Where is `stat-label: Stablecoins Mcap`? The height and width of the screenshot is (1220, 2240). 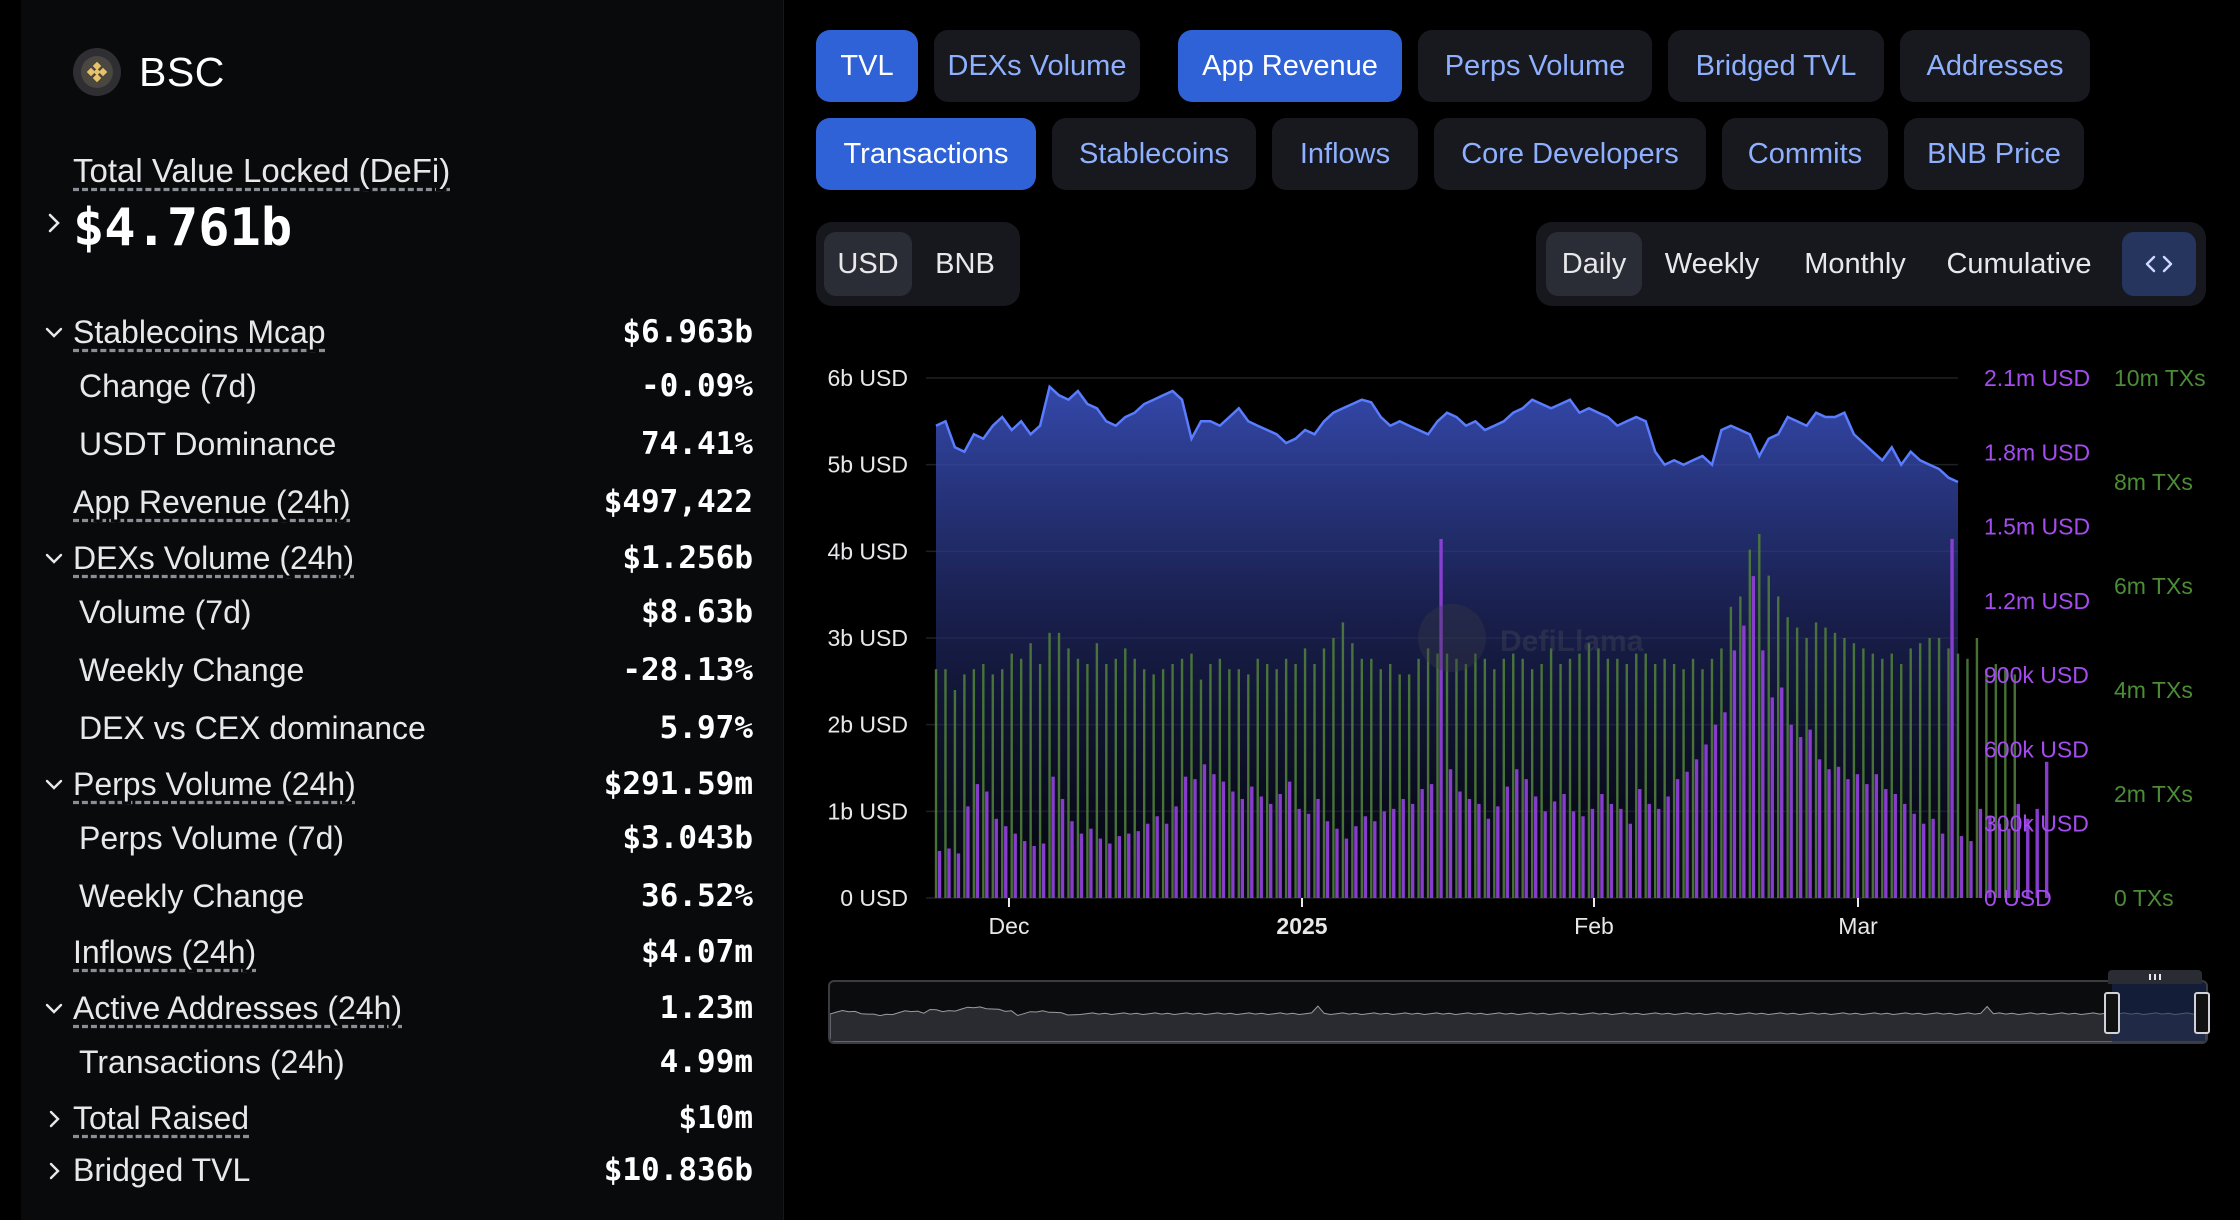
stat-label: Stablecoins Mcap is located at coordinates (199, 332).